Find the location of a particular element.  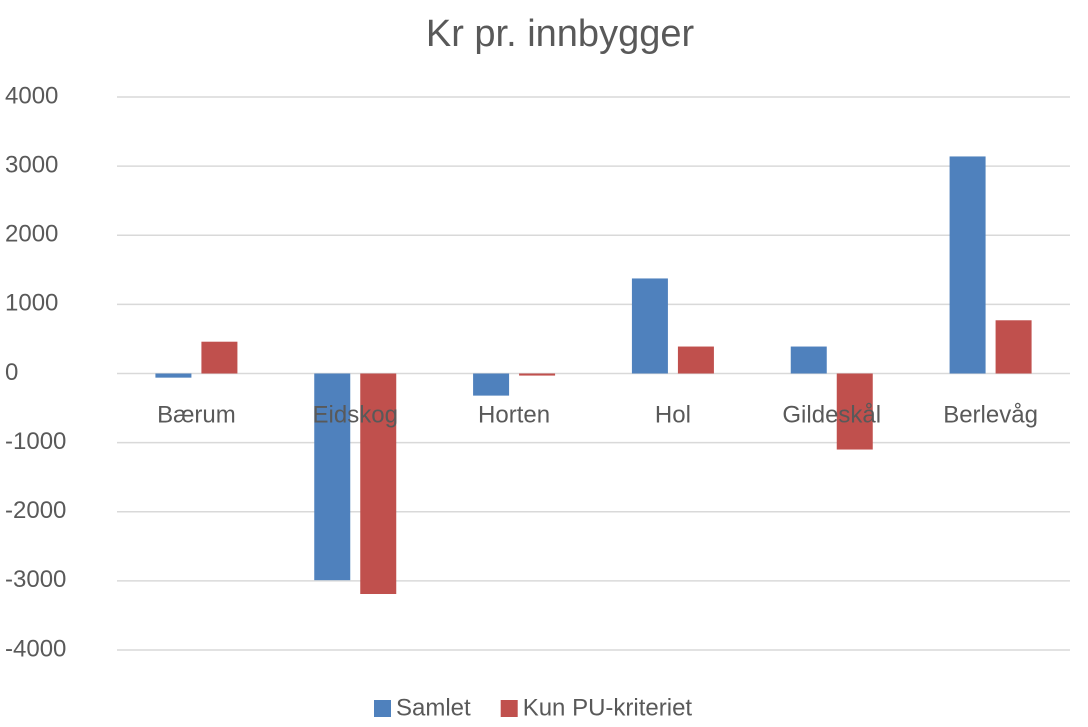

y-tick-label: 3000 is located at coordinates (31, 164).